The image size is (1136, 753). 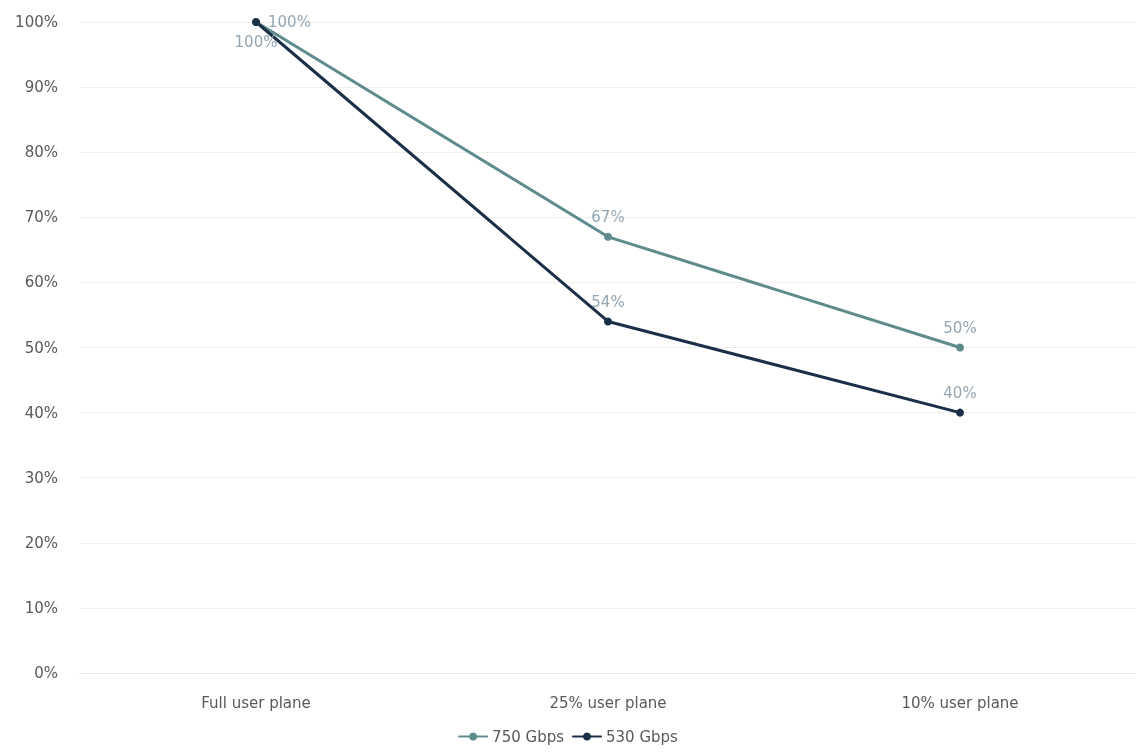 What do you see at coordinates (642, 736) in the screenshot?
I see `legend-label: 530 Gbps` at bounding box center [642, 736].